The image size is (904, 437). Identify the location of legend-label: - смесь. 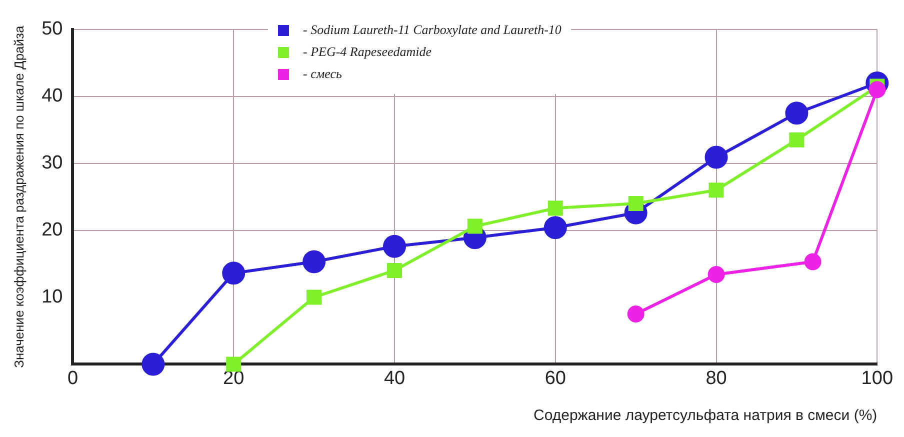
(322, 74).